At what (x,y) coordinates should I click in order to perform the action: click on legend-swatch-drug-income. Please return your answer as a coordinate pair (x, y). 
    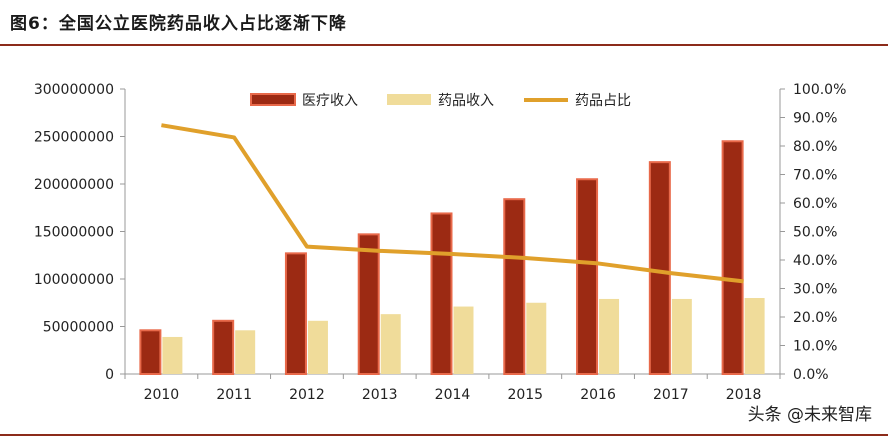
    Looking at the image, I should click on (409, 99).